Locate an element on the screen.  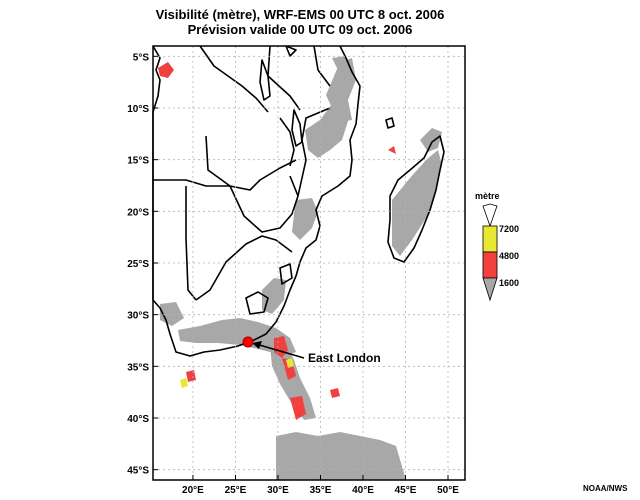
border-namibia-botswana is located at coordinates (191, 243).